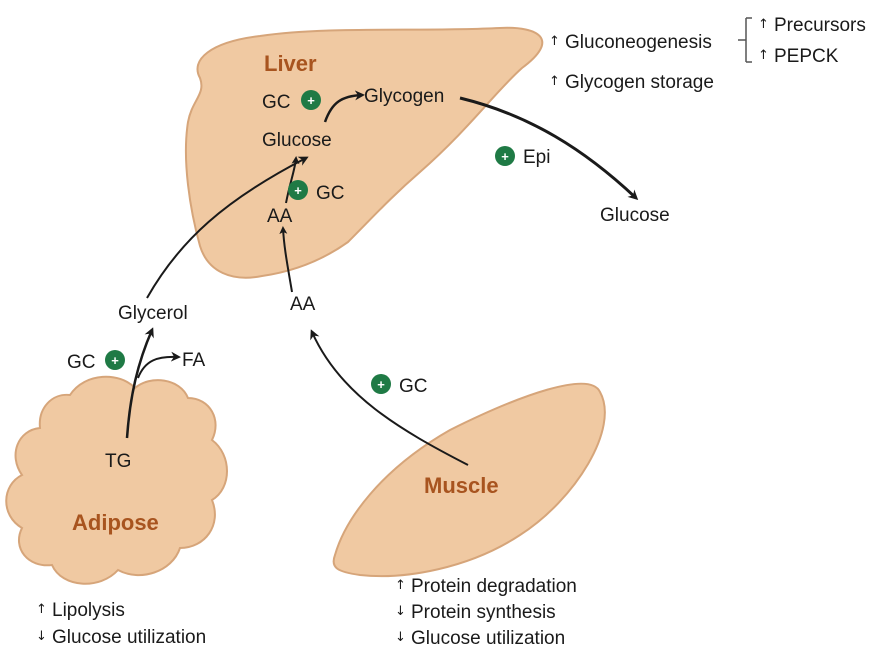 The width and height of the screenshot is (895, 657). Describe the element at coordinates (344, 106) in the screenshot. I see `arrow-glucose-to-glycogen` at that location.